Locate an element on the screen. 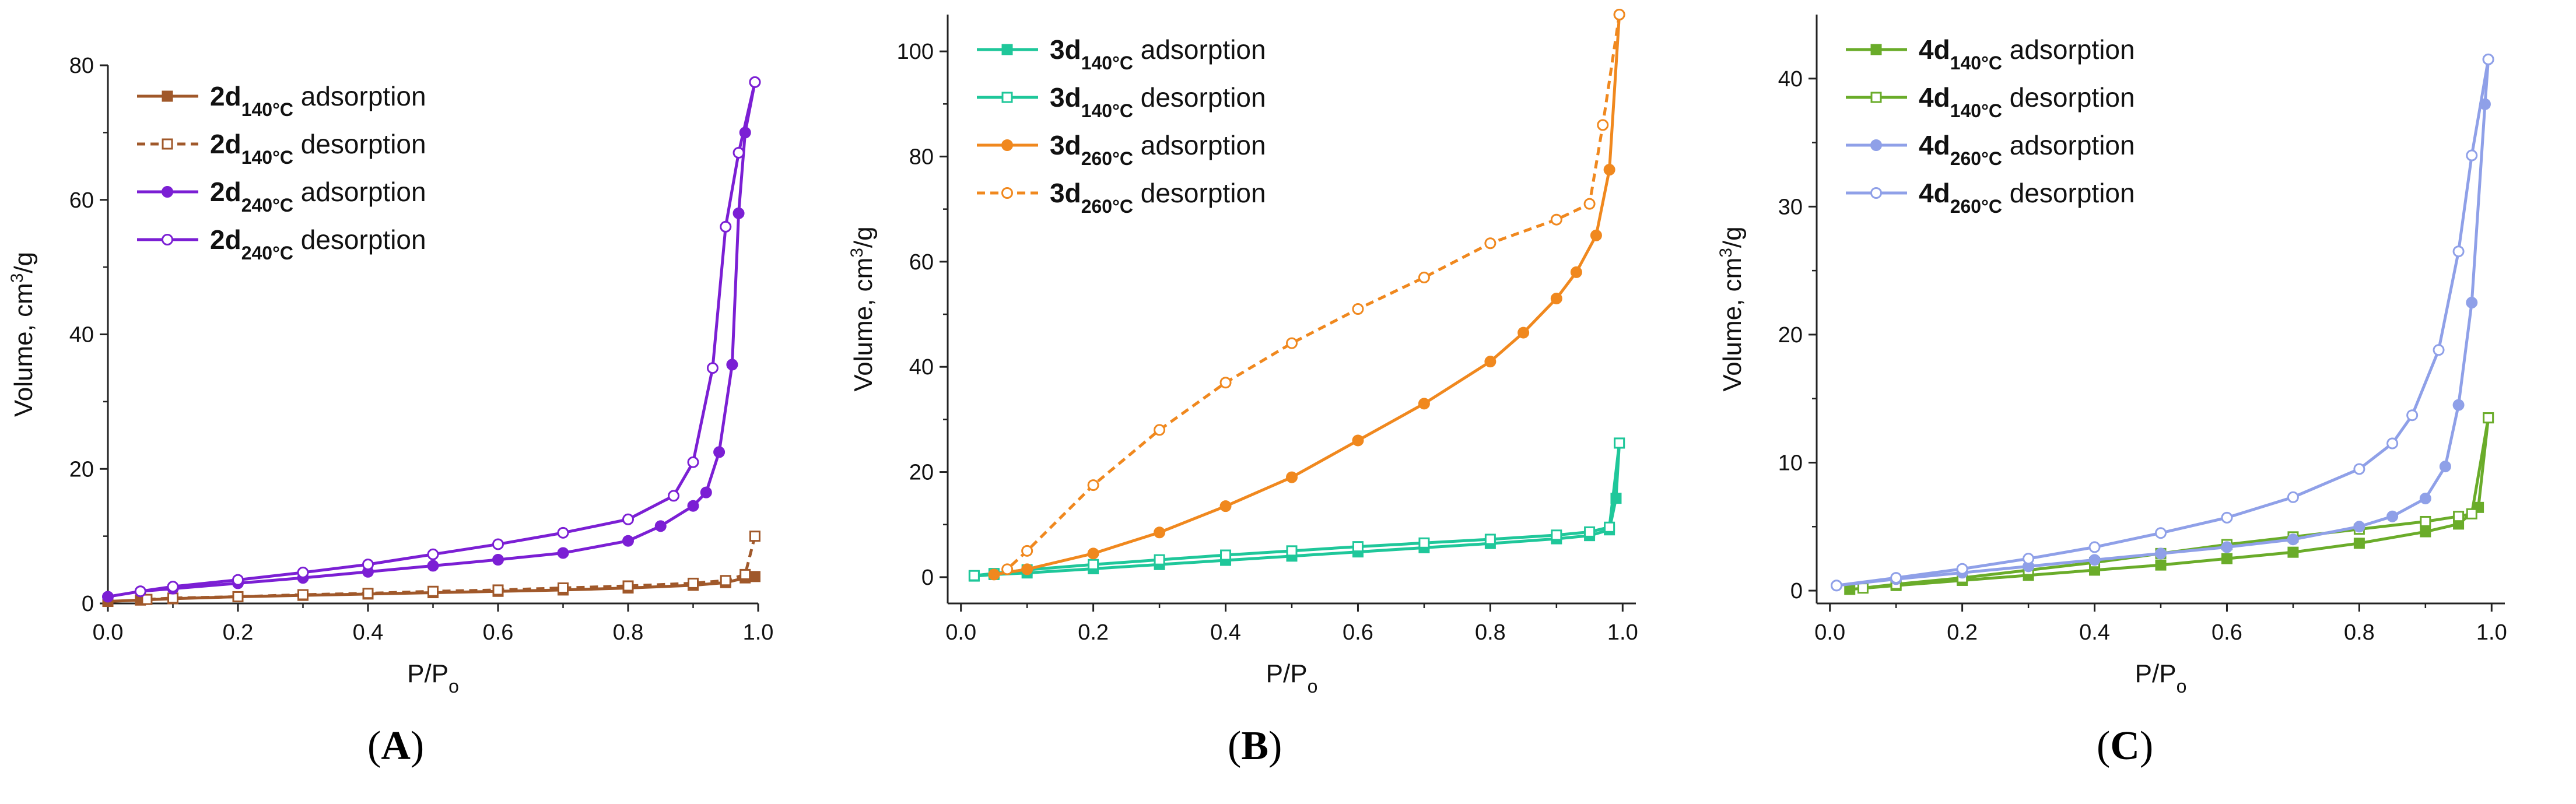 This screenshot has width=2576, height=804. panel-label-b: (B) is located at coordinates (1255, 746).